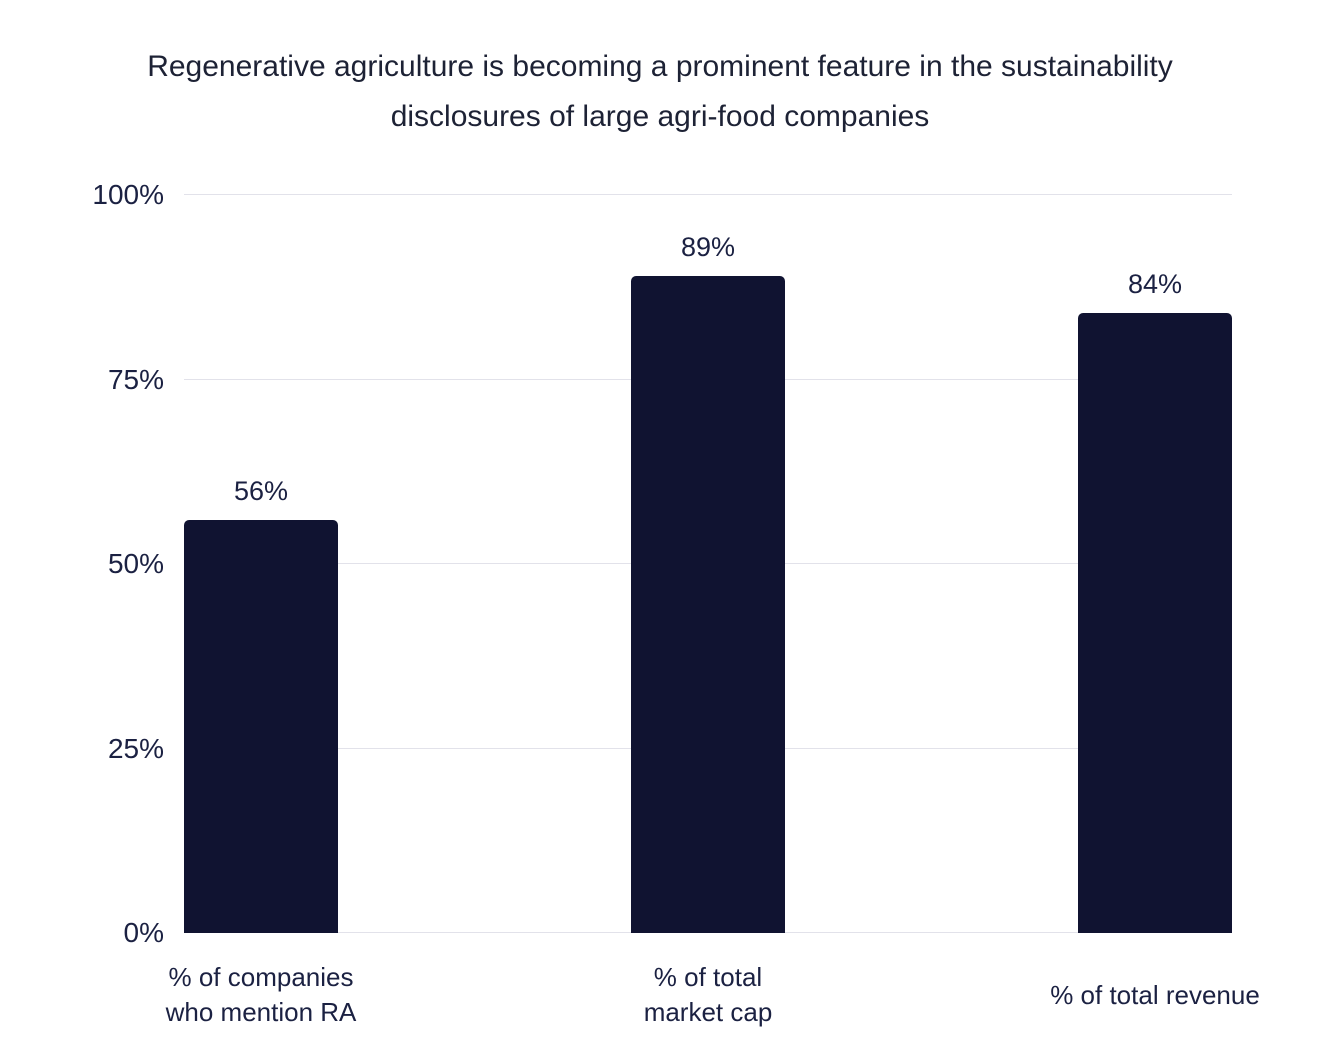 Image resolution: width=1320 pixels, height=1056 pixels. I want to click on x-axis-category-label: % of total revenue, so click(1152, 995).